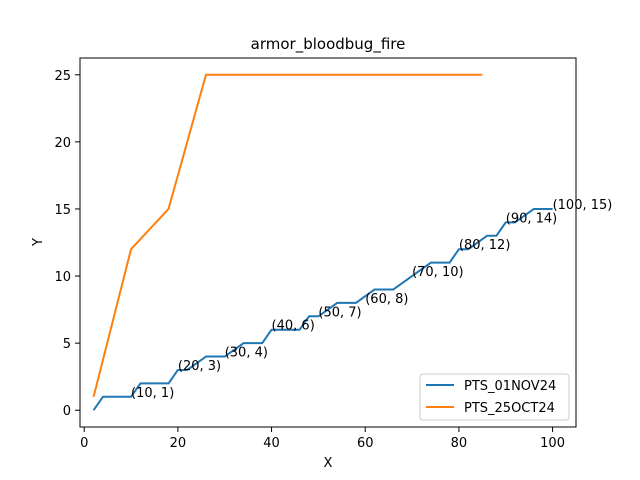 The height and width of the screenshot is (480, 640). I want to click on chart-title: armor_bloodbug_fire, so click(328, 44).